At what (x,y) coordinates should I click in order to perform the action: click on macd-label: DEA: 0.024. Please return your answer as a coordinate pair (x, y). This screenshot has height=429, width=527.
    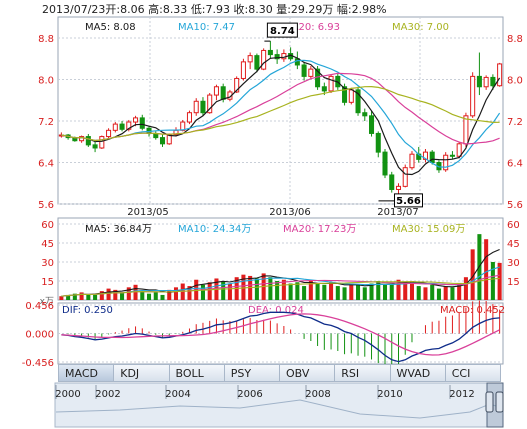
    Looking at the image, I should click on (276, 310).